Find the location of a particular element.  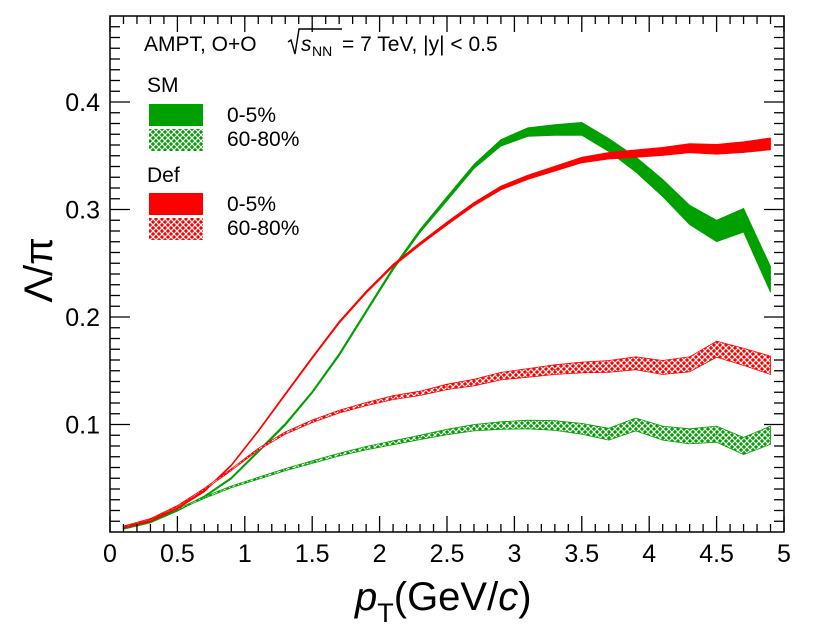

y-tick-label: 0.1 is located at coordinates (82, 426).